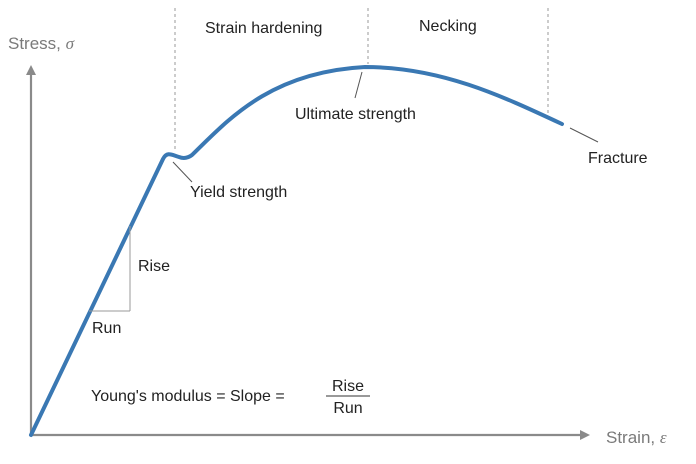  What do you see at coordinates (618, 158) in the screenshot?
I see `fracture-label: Fracture` at bounding box center [618, 158].